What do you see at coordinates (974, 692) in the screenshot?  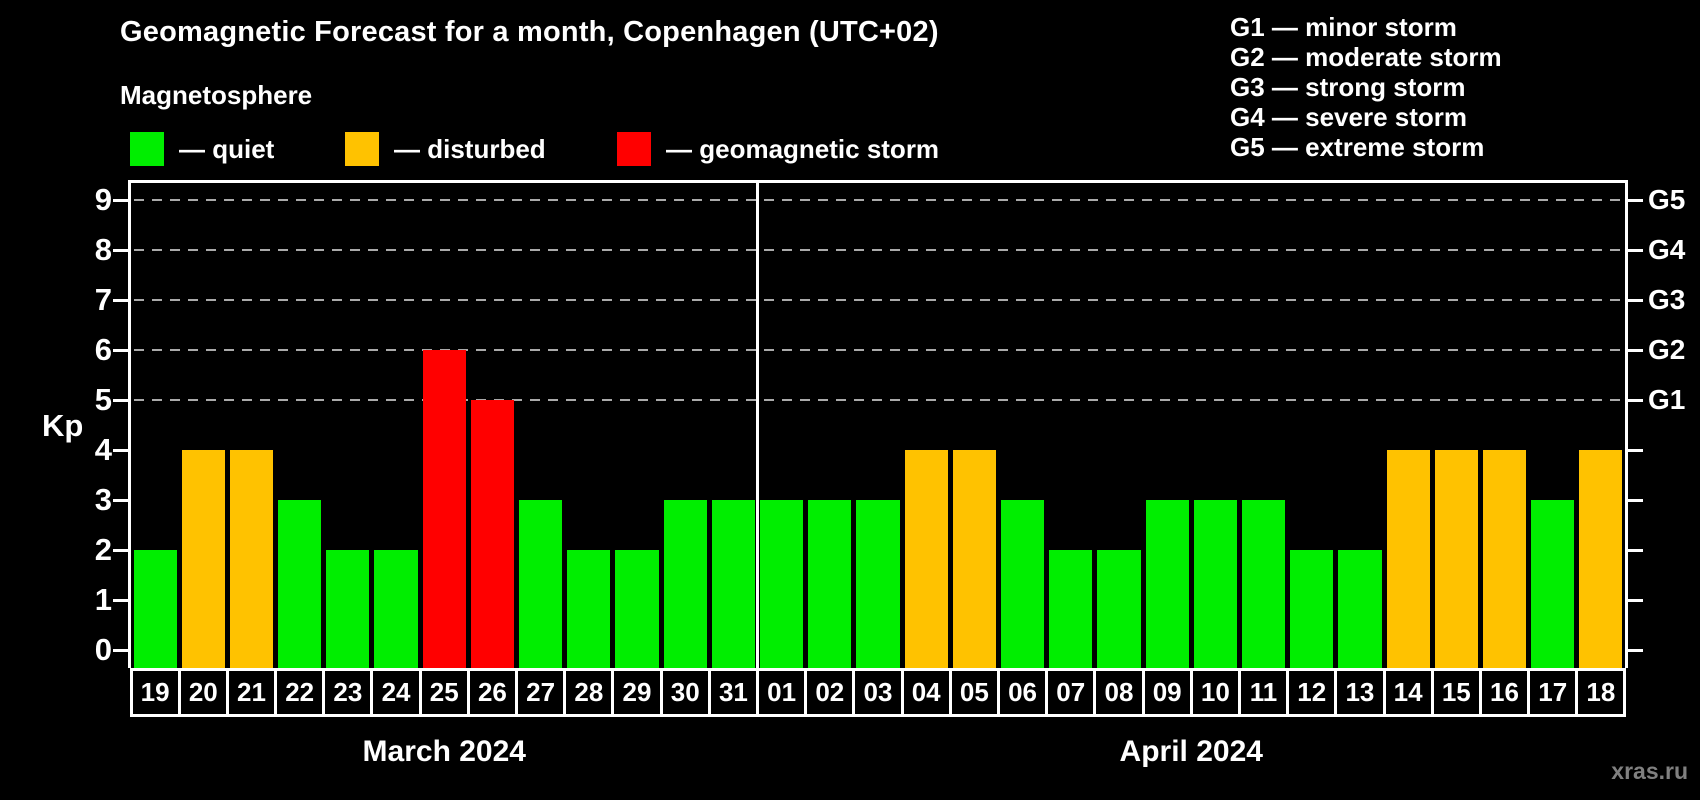 I see `date-cell: 05` at bounding box center [974, 692].